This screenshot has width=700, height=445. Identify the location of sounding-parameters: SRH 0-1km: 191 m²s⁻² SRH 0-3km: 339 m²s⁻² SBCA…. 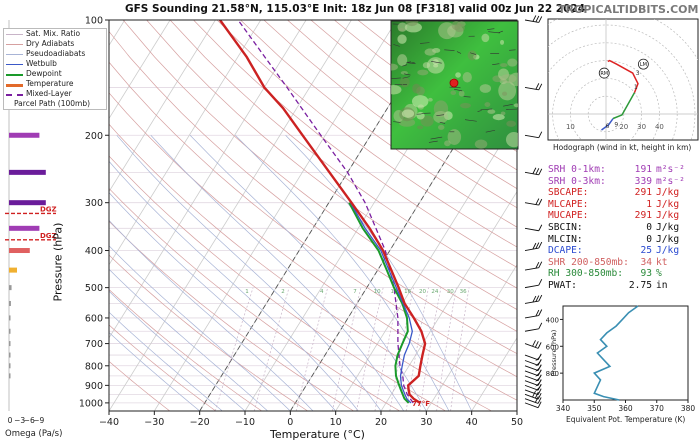
(623, 228).